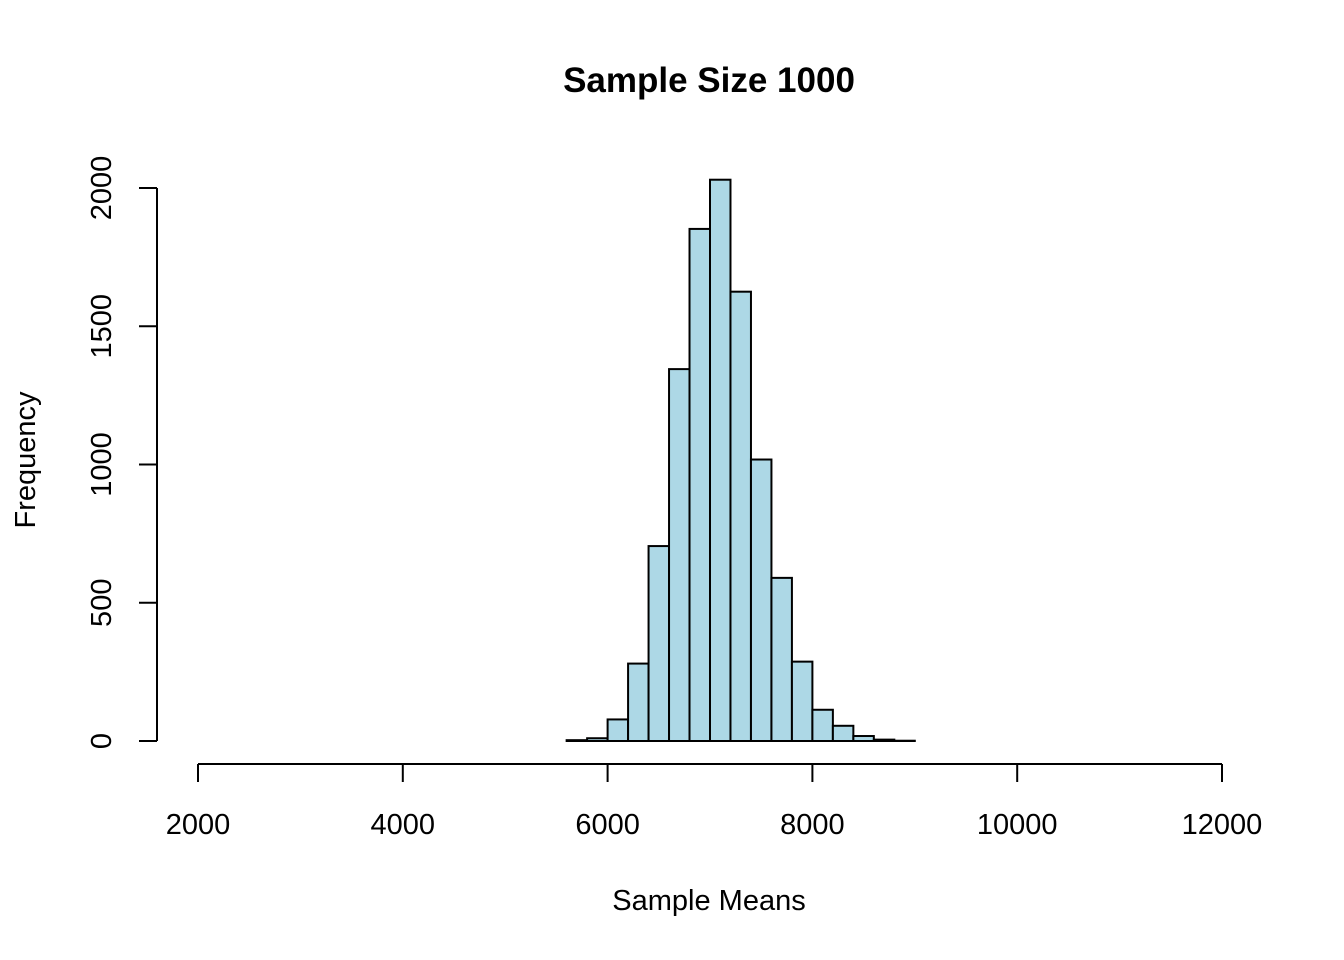 This screenshot has width=1344, height=960. Describe the element at coordinates (709, 80) in the screenshot. I see `chart-title: Sample Size 1000` at that location.